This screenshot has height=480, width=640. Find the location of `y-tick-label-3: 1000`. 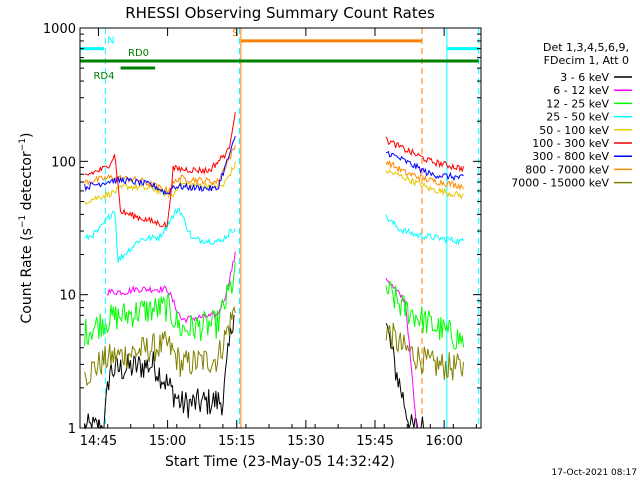

y-tick-label-3: 1000 is located at coordinates (59, 29).